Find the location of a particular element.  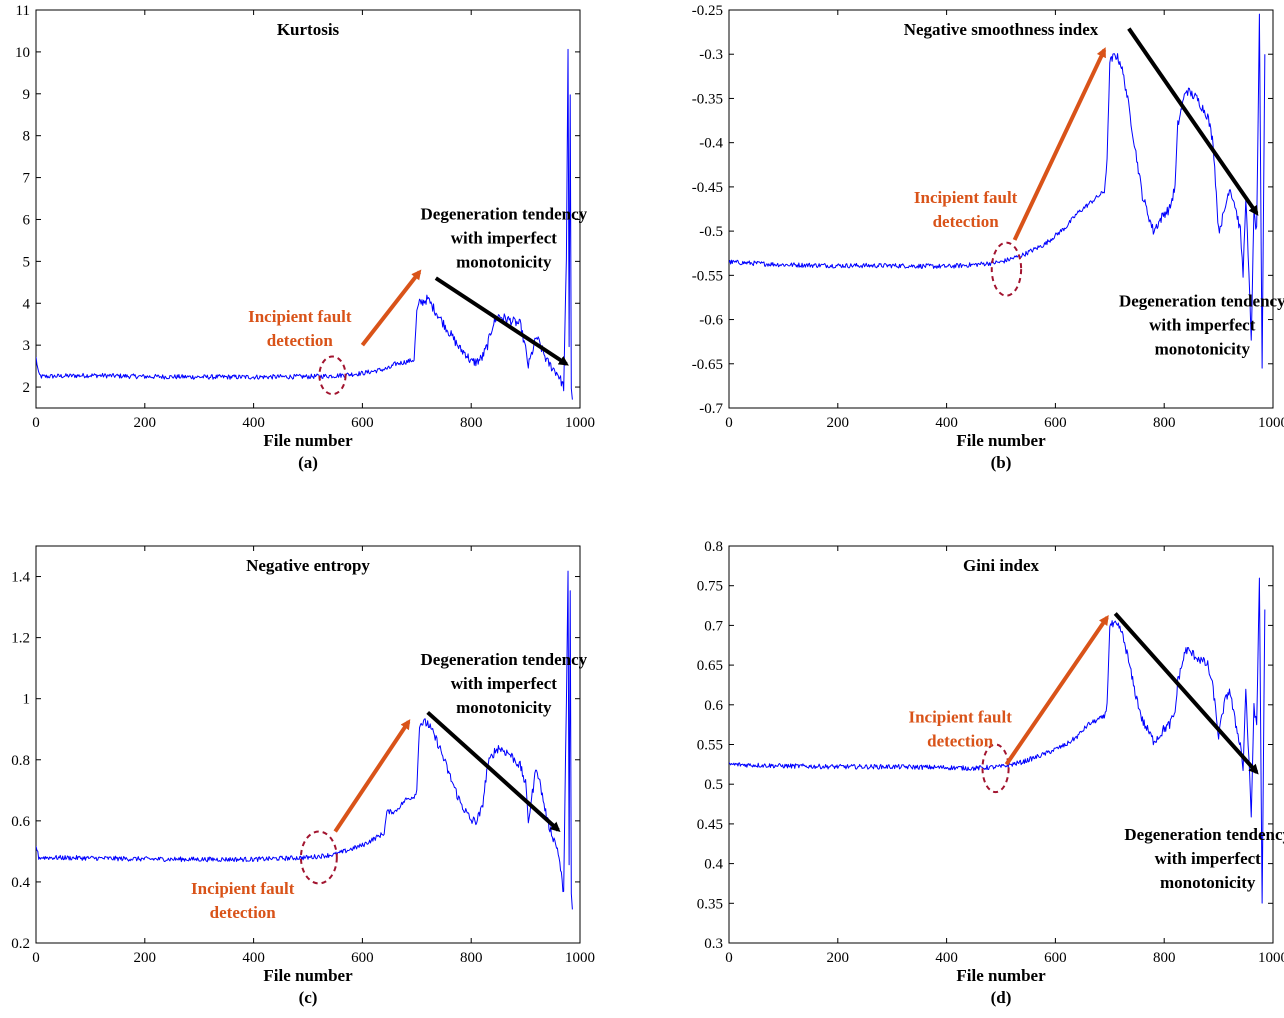

chart-title: Kurtosis is located at coordinates (308, 29).